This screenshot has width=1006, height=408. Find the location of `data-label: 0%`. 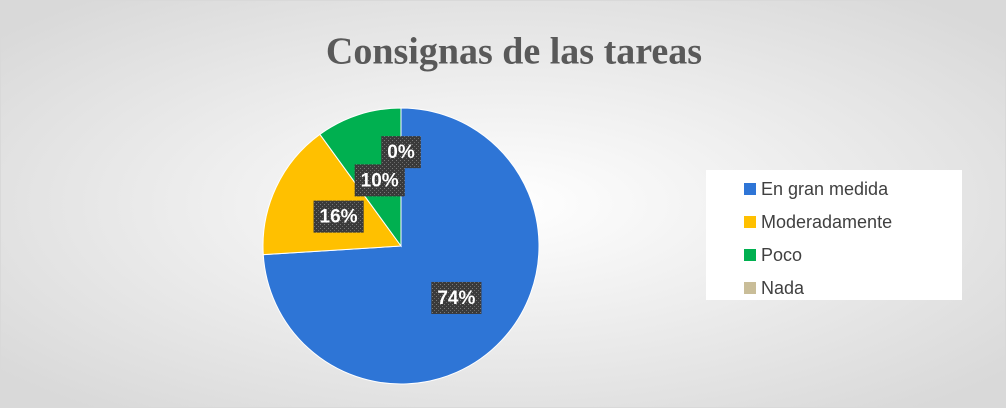

data-label: 0% is located at coordinates (401, 152).